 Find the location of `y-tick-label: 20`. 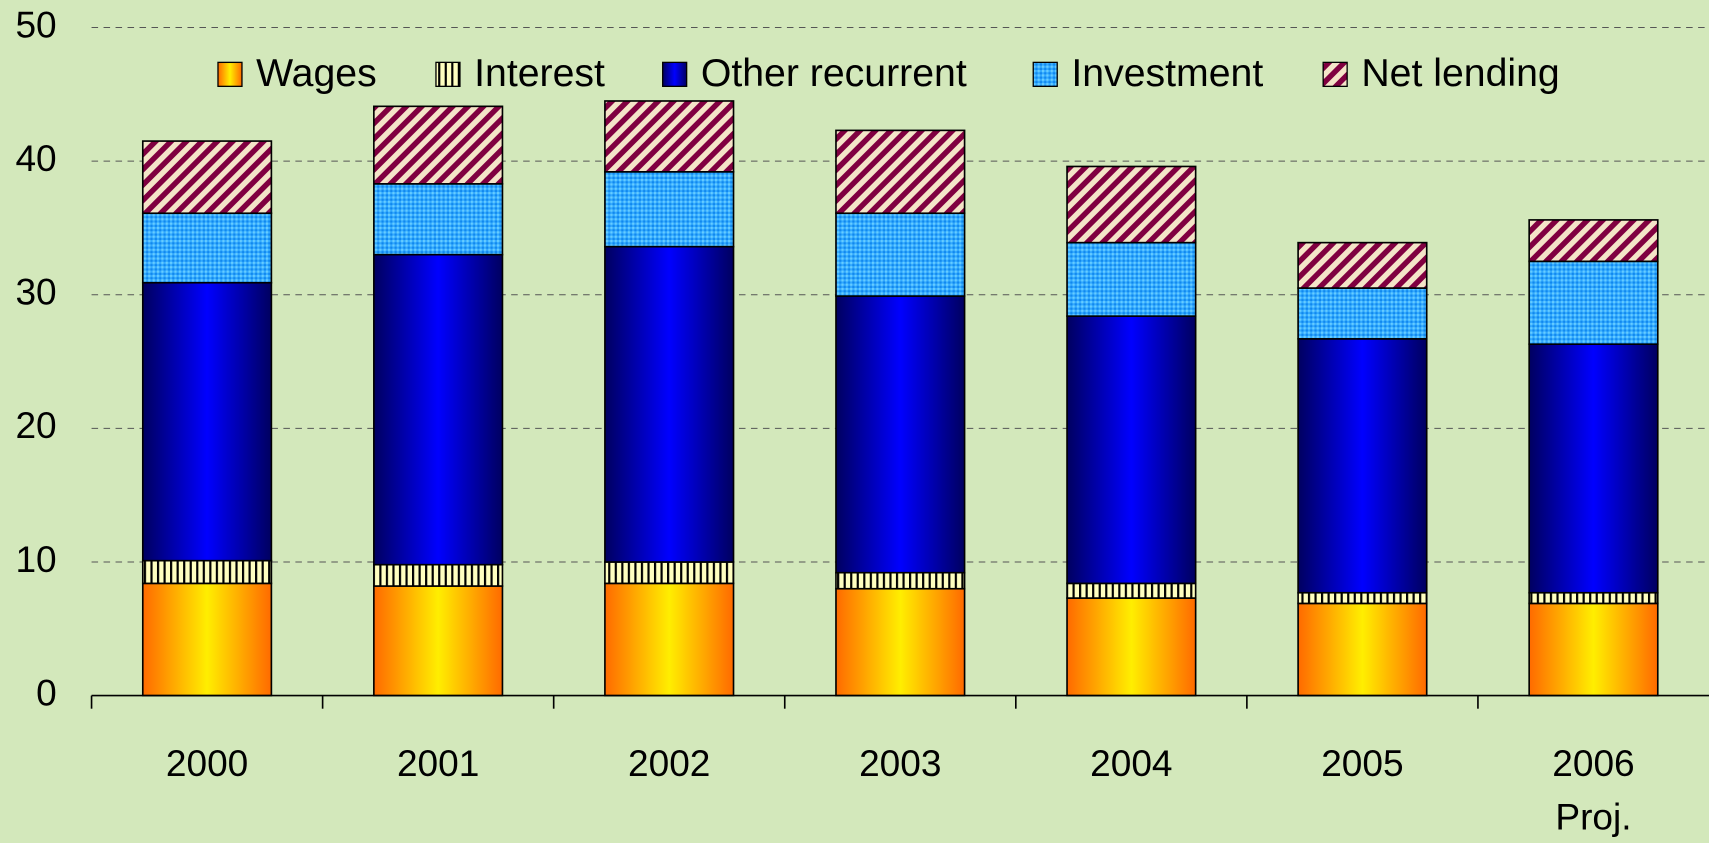

y-tick-label: 20 is located at coordinates (35, 425).